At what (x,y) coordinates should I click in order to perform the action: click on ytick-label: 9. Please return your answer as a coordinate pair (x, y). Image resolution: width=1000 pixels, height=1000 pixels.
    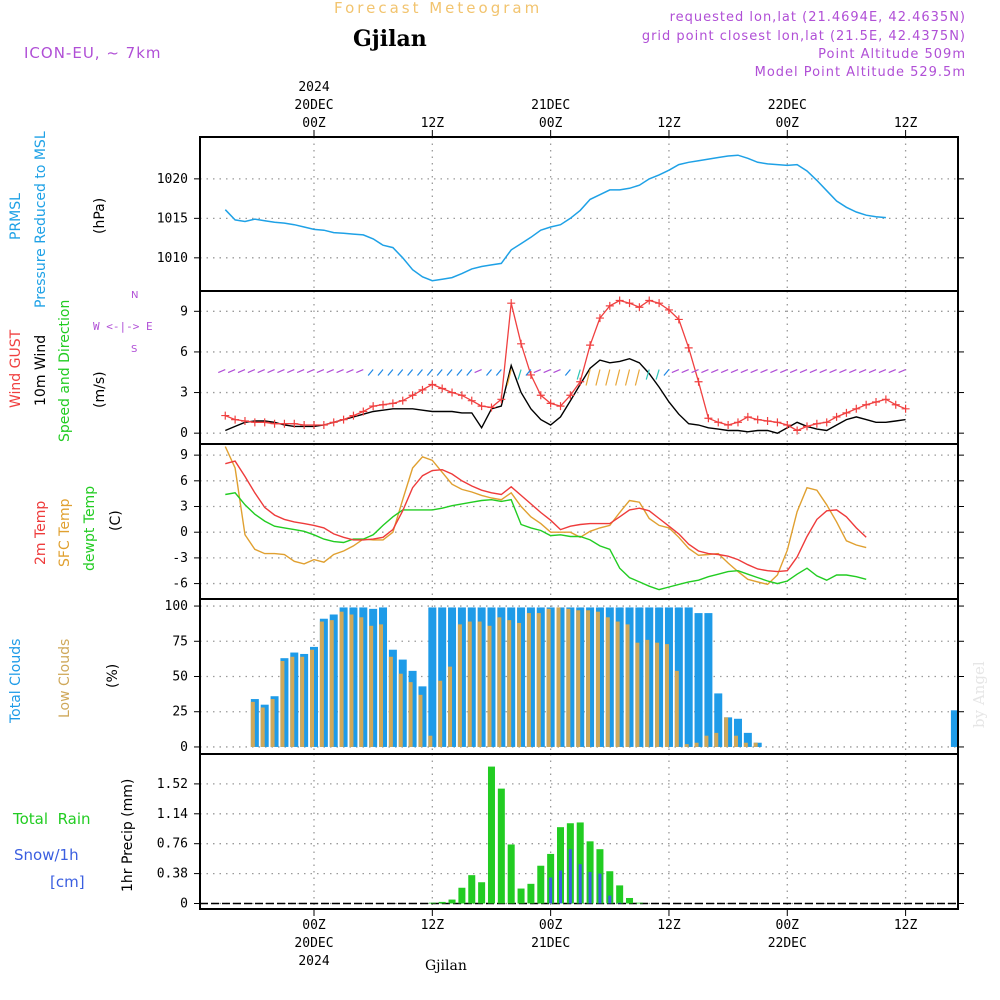
    Looking at the image, I should click on (184, 455).